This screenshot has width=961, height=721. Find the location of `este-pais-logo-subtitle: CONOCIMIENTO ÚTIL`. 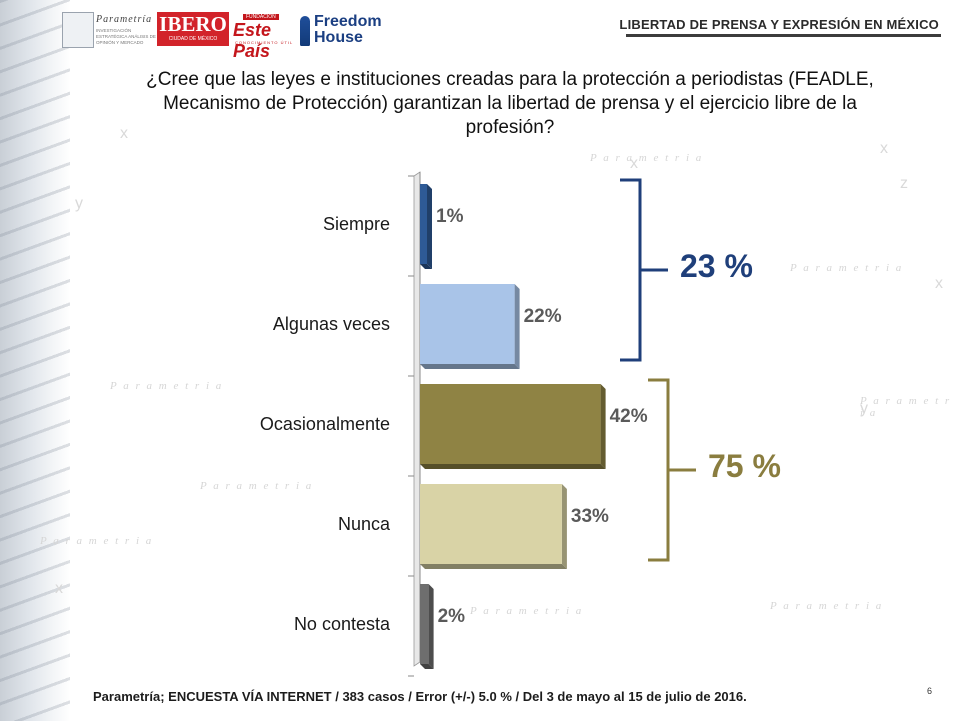

este-pais-logo-subtitle: CONOCIMIENTO ÚTIL is located at coordinates (264, 42).